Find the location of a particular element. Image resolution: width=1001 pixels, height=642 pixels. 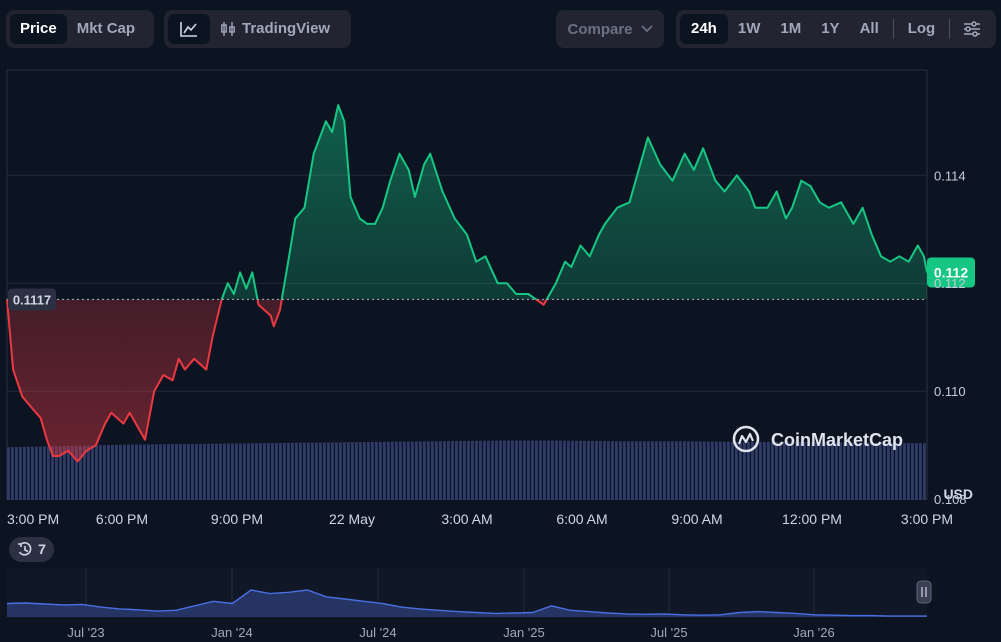

y-tick-label: 0.110 is located at coordinates (950, 391).